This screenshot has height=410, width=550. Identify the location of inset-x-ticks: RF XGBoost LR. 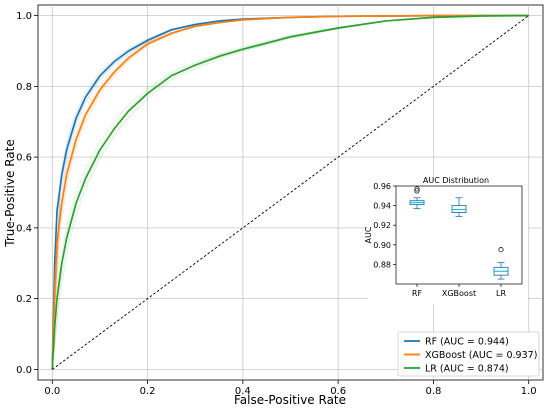
(459, 291).